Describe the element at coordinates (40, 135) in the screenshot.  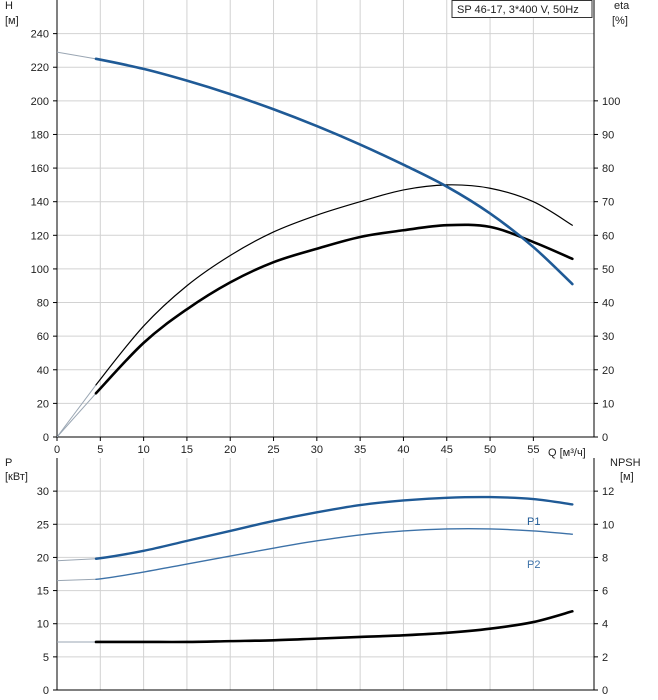
I see `top-left-tick-label: 180` at that location.